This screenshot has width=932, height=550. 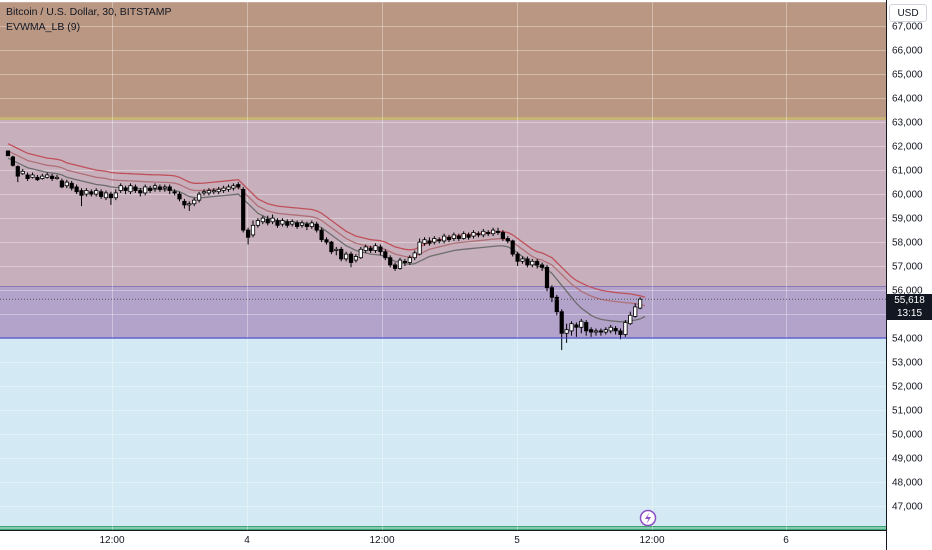 What do you see at coordinates (907, 507) in the screenshot?
I see `y-tick-label: 47,000` at bounding box center [907, 507].